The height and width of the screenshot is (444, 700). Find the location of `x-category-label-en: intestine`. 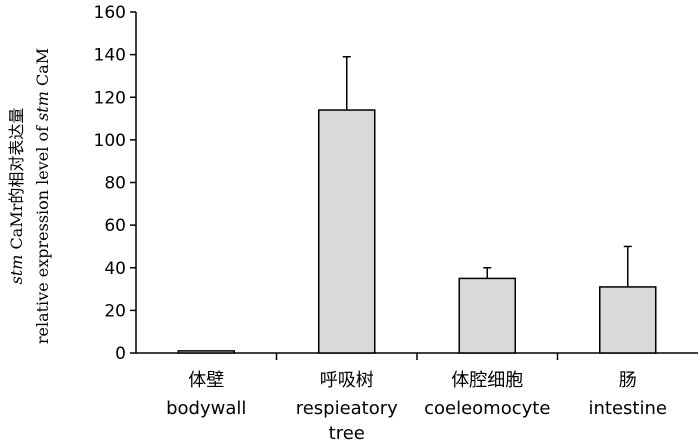

x-category-label-en: intestine is located at coordinates (628, 408).